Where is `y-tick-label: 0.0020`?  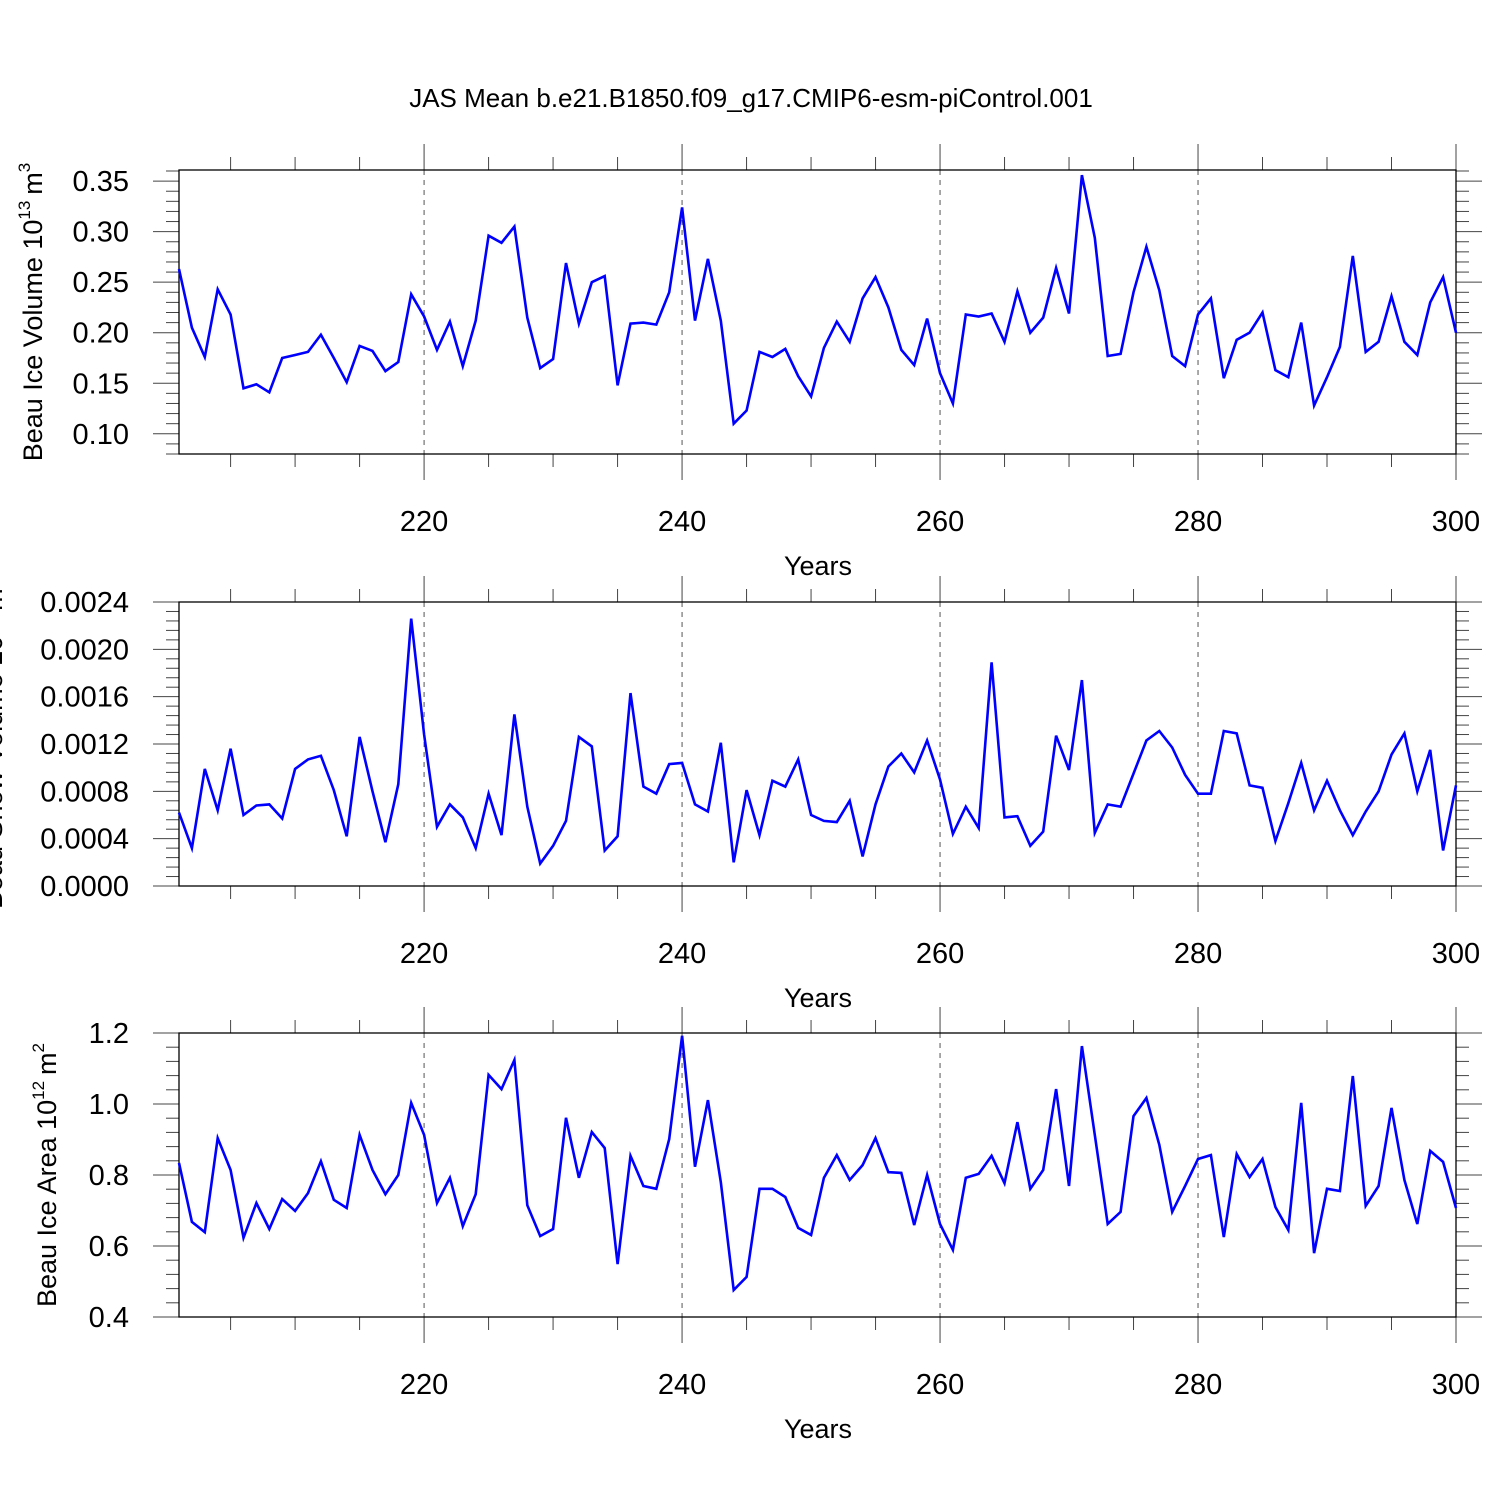
y-tick-label: 0.0020 is located at coordinates (84, 650).